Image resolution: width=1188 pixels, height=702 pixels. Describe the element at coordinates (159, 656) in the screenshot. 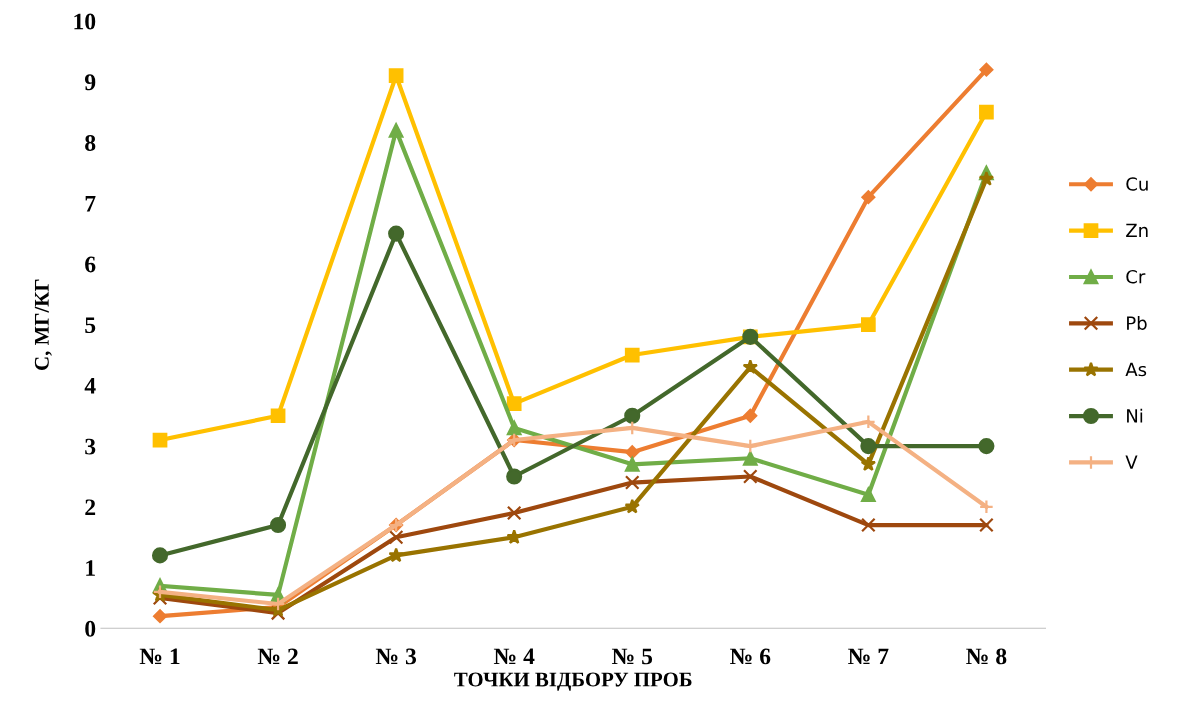

I see `x-tick-label: № 1` at that location.